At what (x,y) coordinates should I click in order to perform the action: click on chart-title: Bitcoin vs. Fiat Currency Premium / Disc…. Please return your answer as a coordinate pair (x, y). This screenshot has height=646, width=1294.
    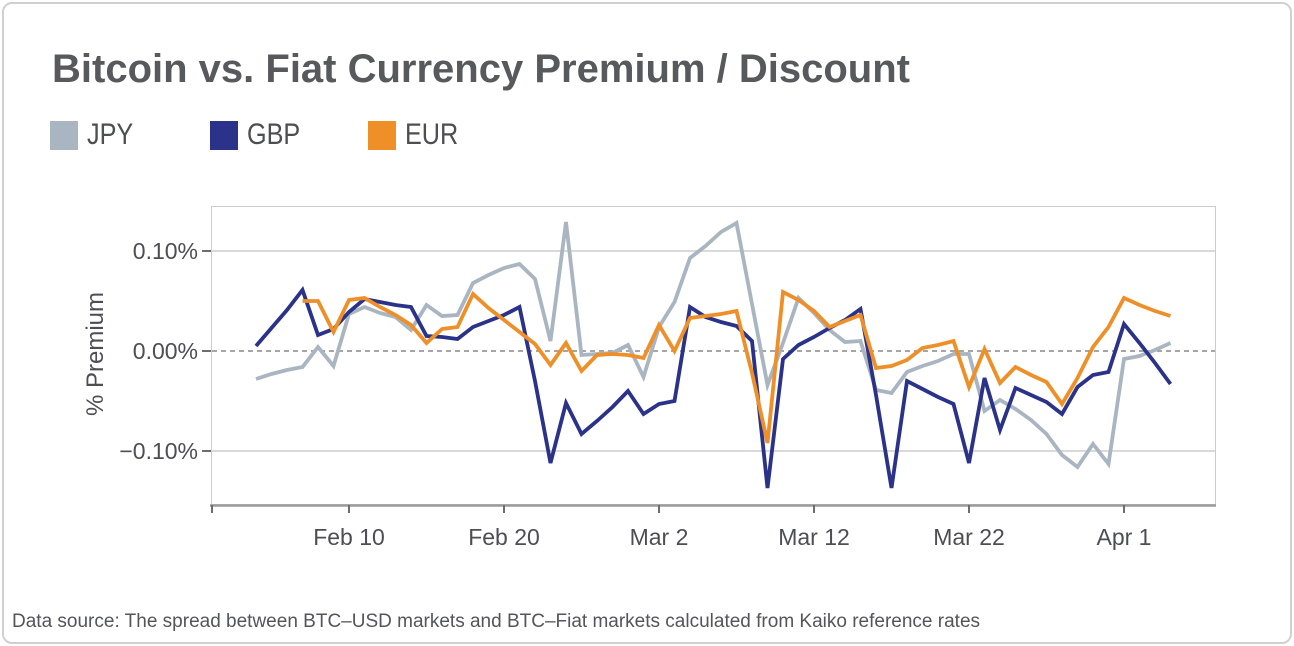
    Looking at the image, I should click on (481, 69).